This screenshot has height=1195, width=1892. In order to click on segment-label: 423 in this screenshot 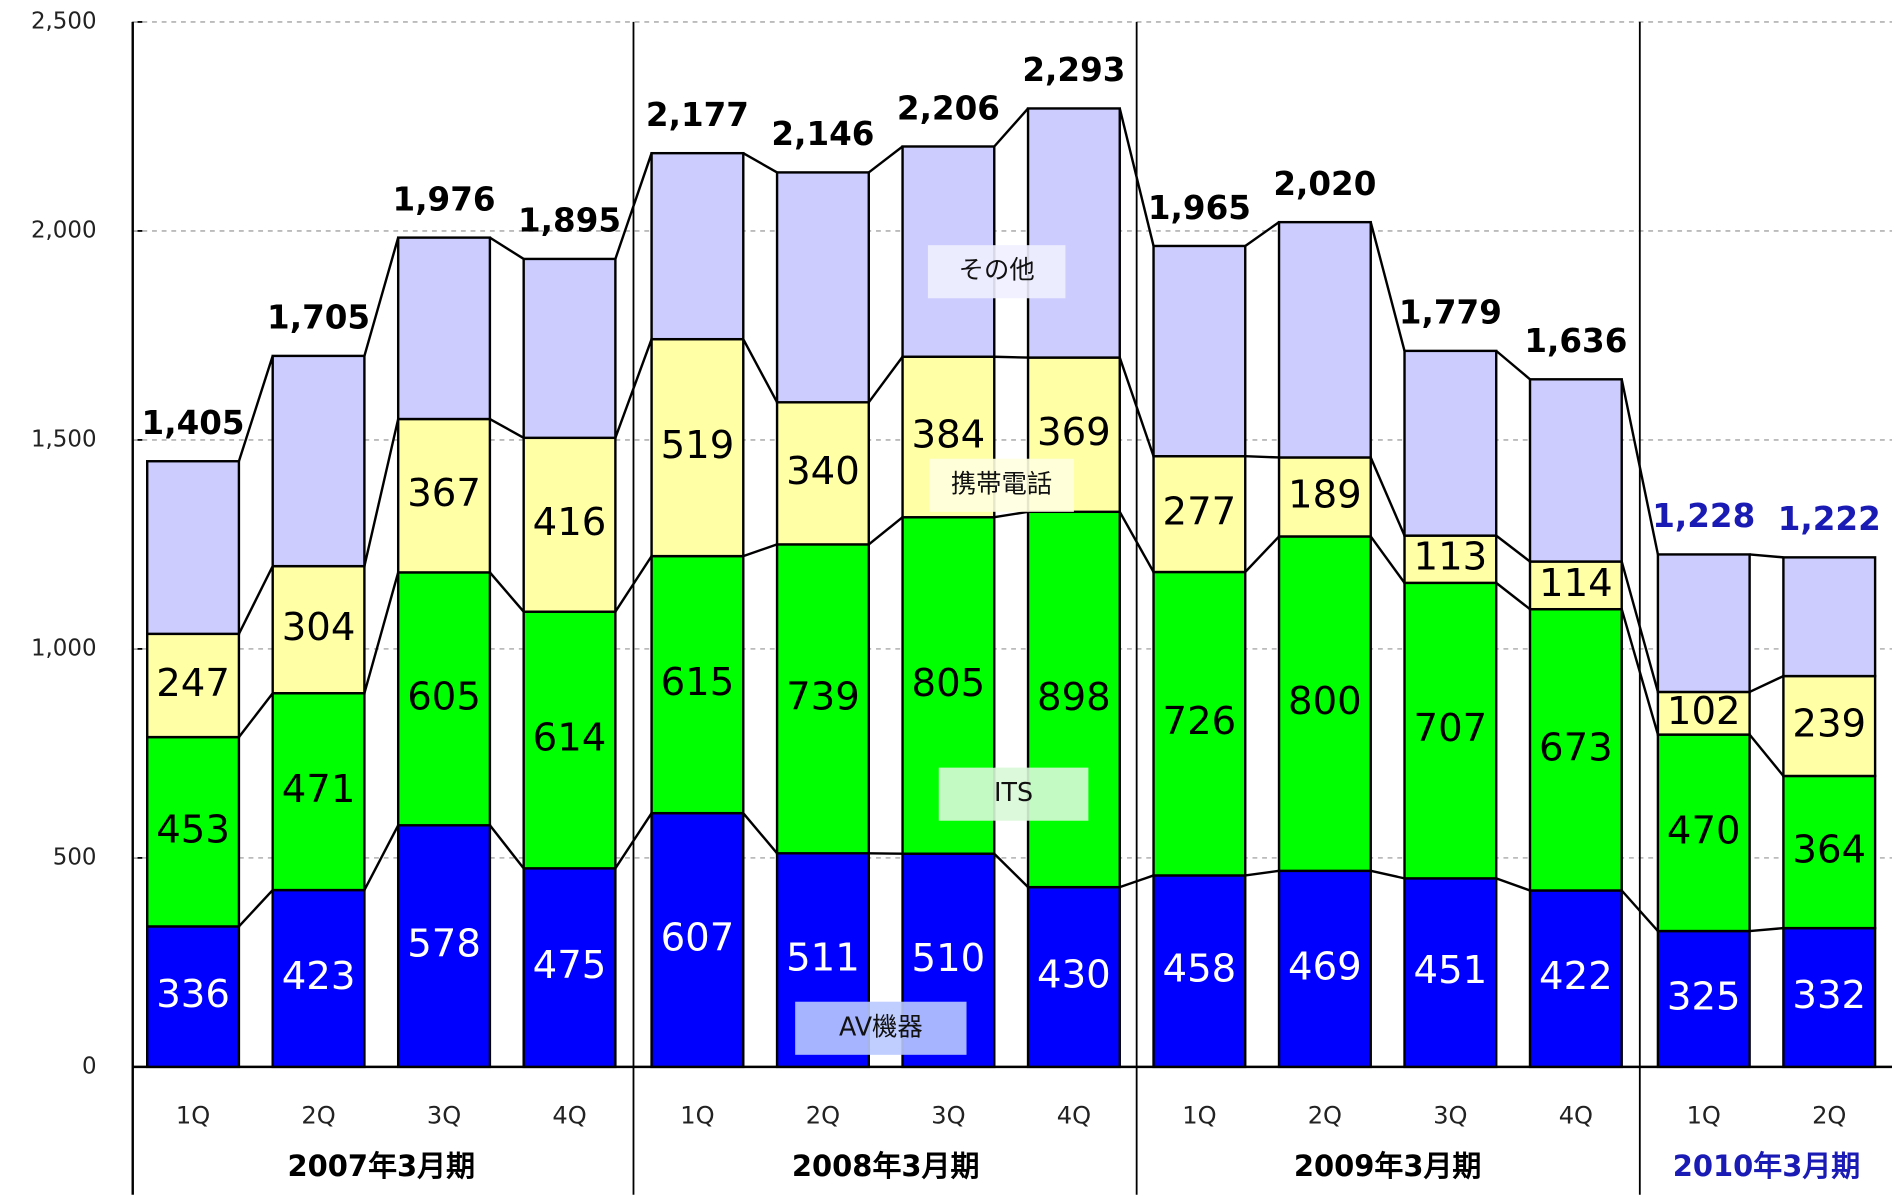, I will do `click(319, 976)`.